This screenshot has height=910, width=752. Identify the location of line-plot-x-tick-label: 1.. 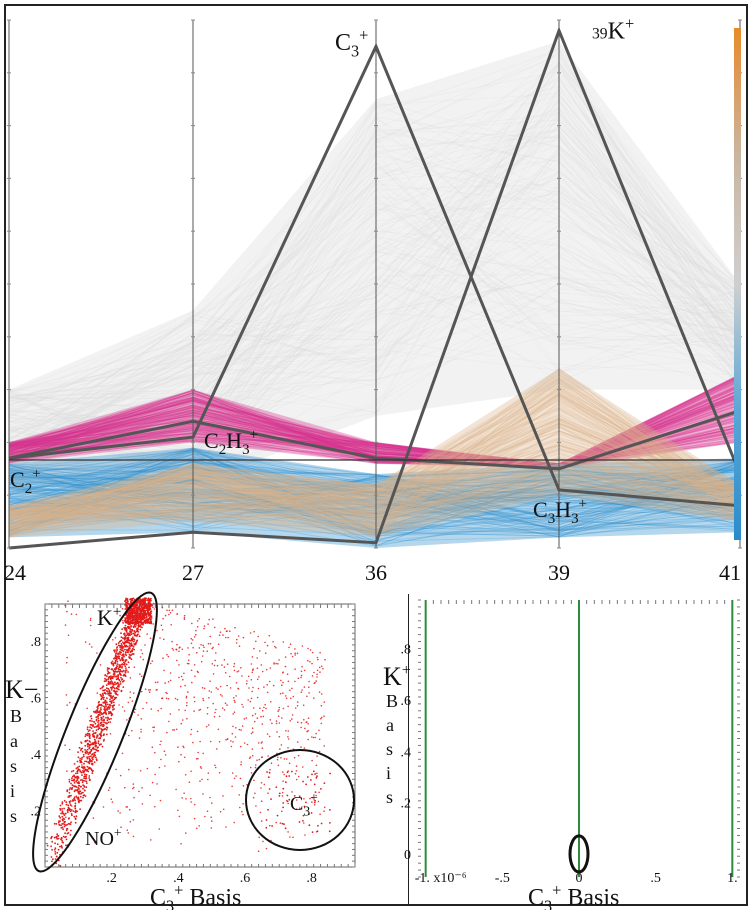
(732, 878).